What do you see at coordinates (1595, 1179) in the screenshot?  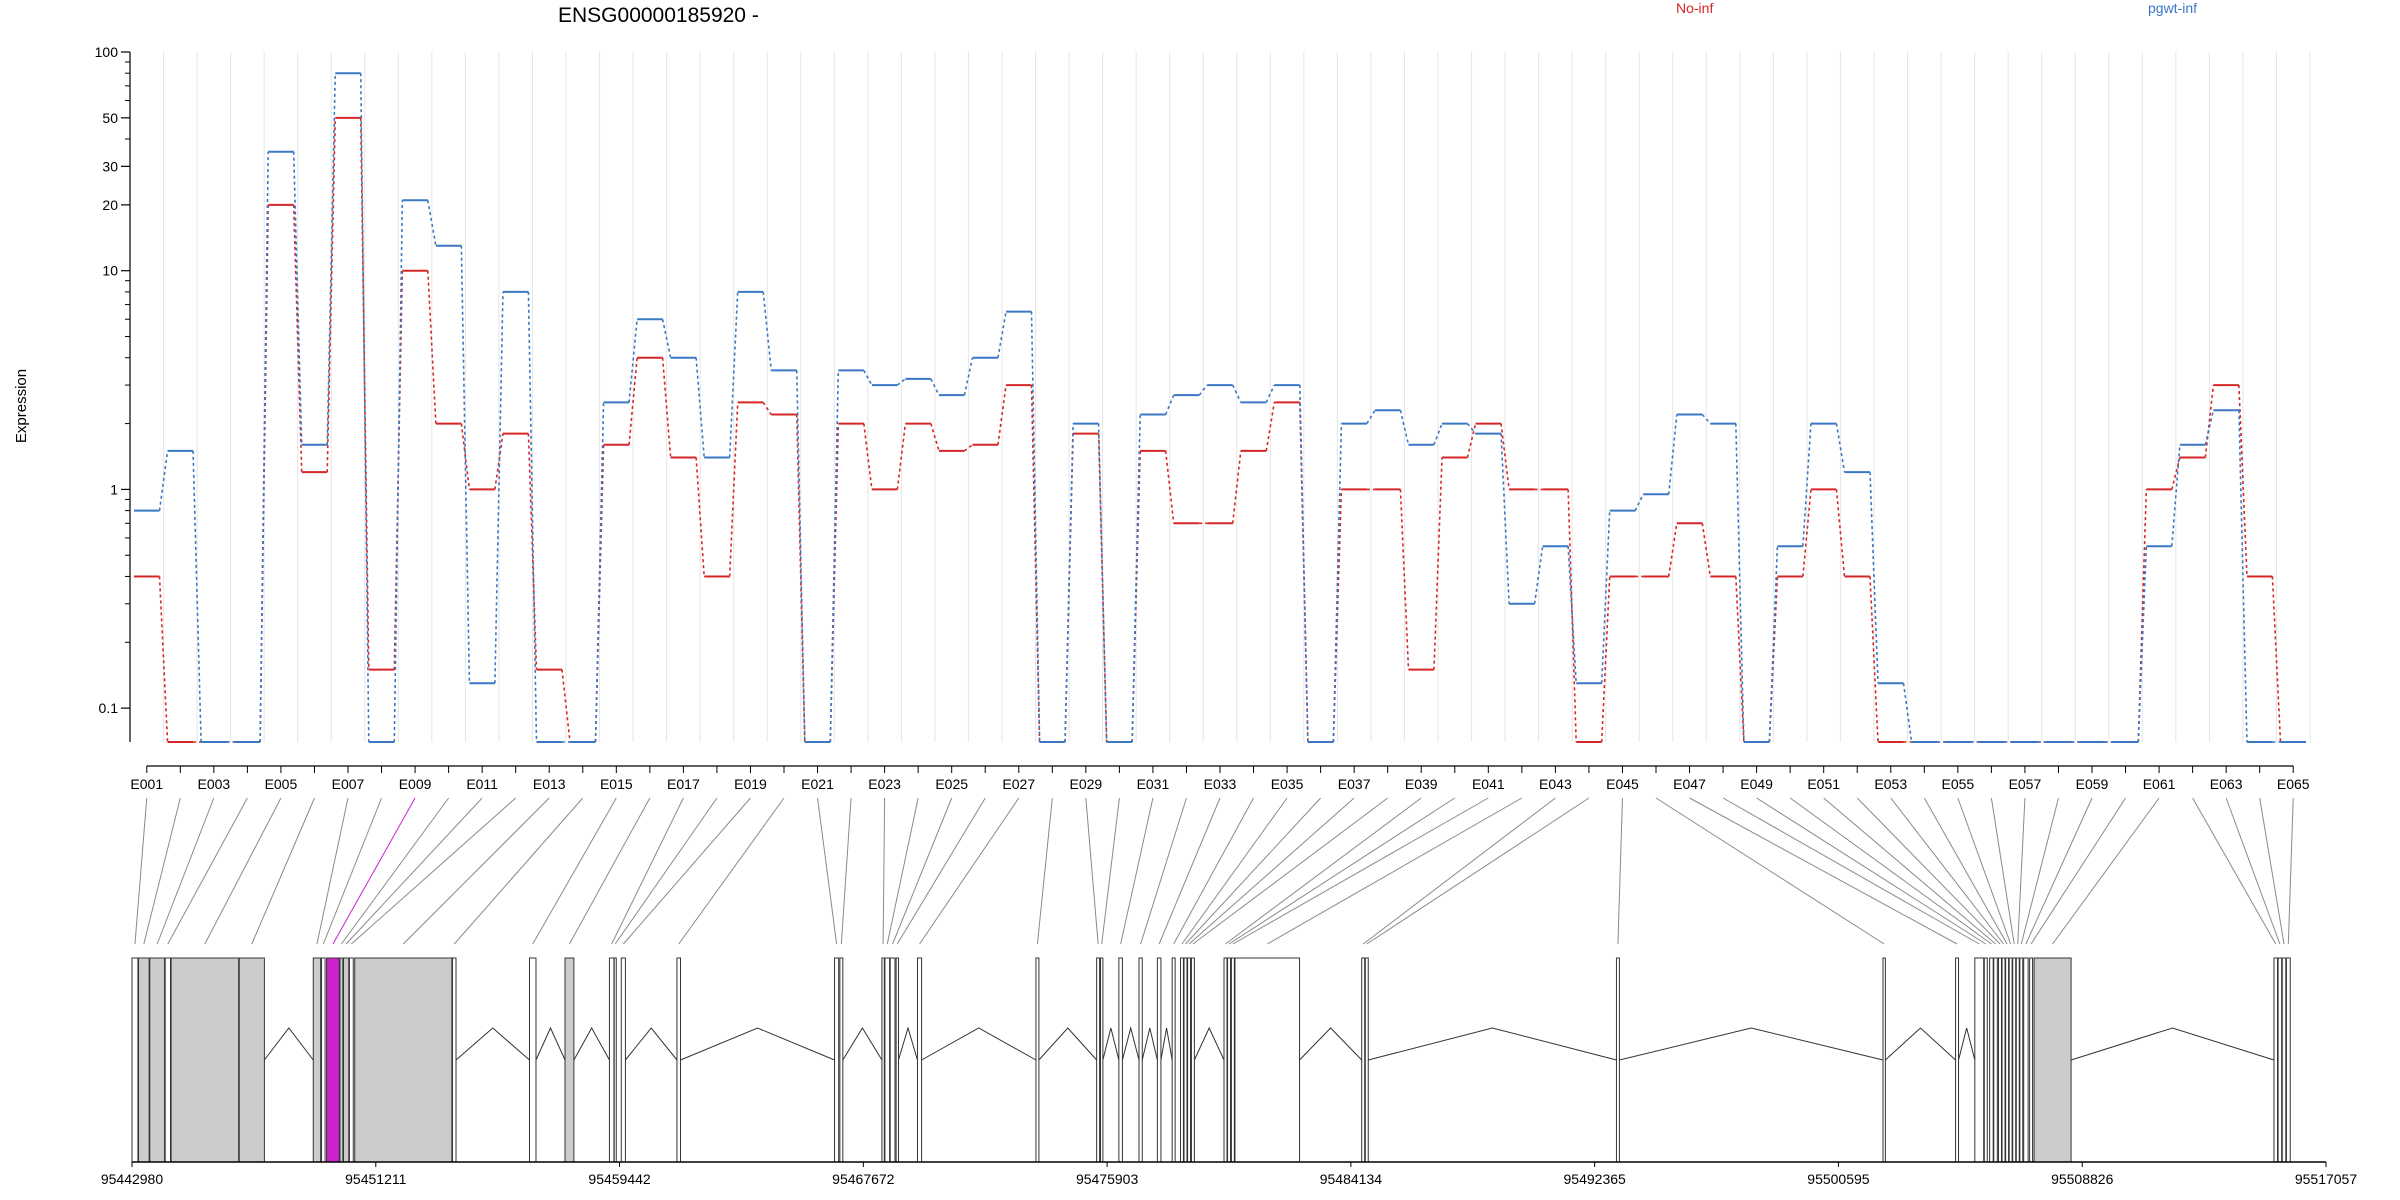 I see `genome-tick-label: 95492365` at bounding box center [1595, 1179].